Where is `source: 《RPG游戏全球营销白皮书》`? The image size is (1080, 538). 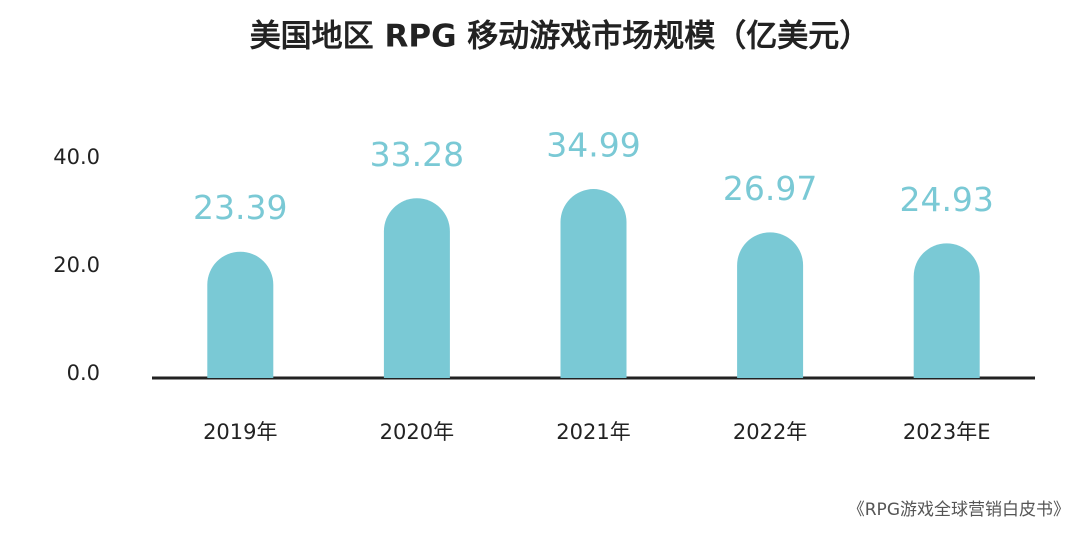 source: 《RPG游戏全球营销白皮书》 is located at coordinates (959, 510).